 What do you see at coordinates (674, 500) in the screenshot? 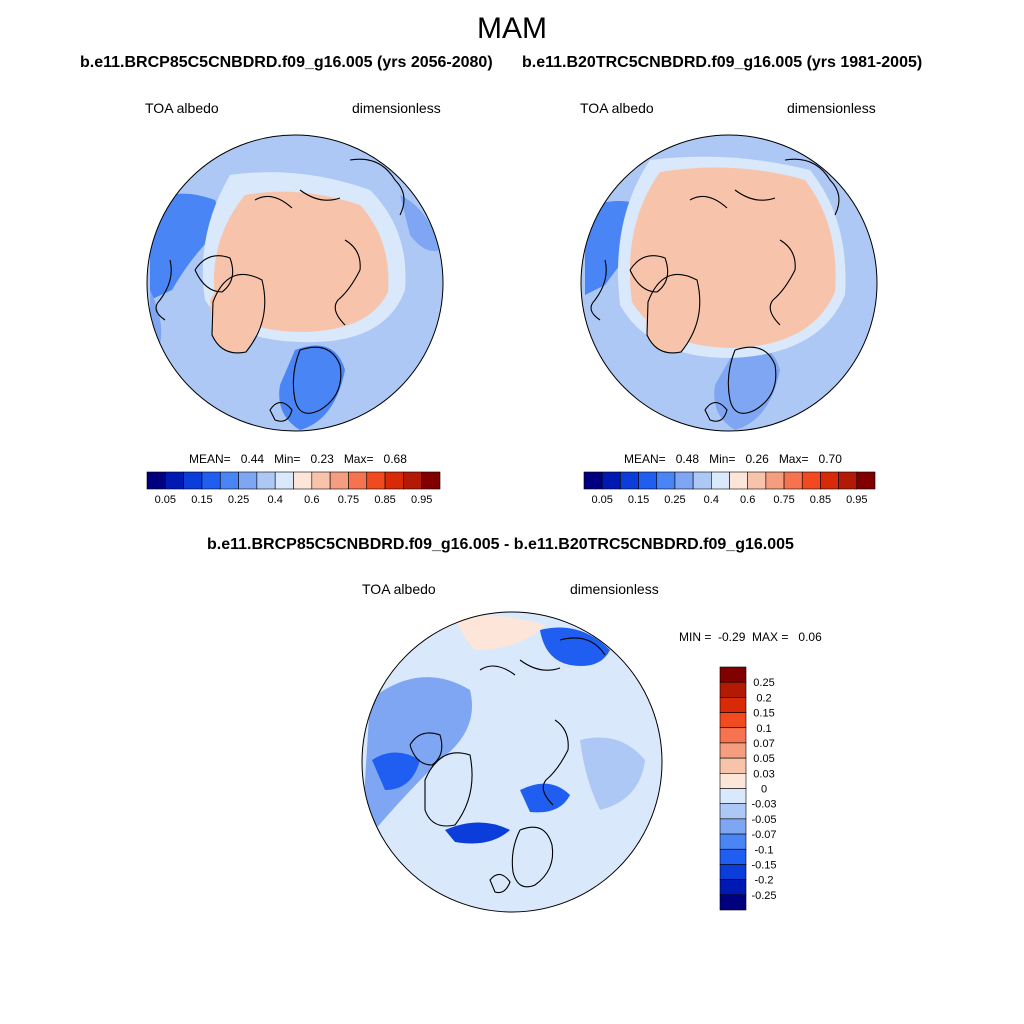
I see `colorbar-2-tick-label: 0.25` at bounding box center [674, 500].